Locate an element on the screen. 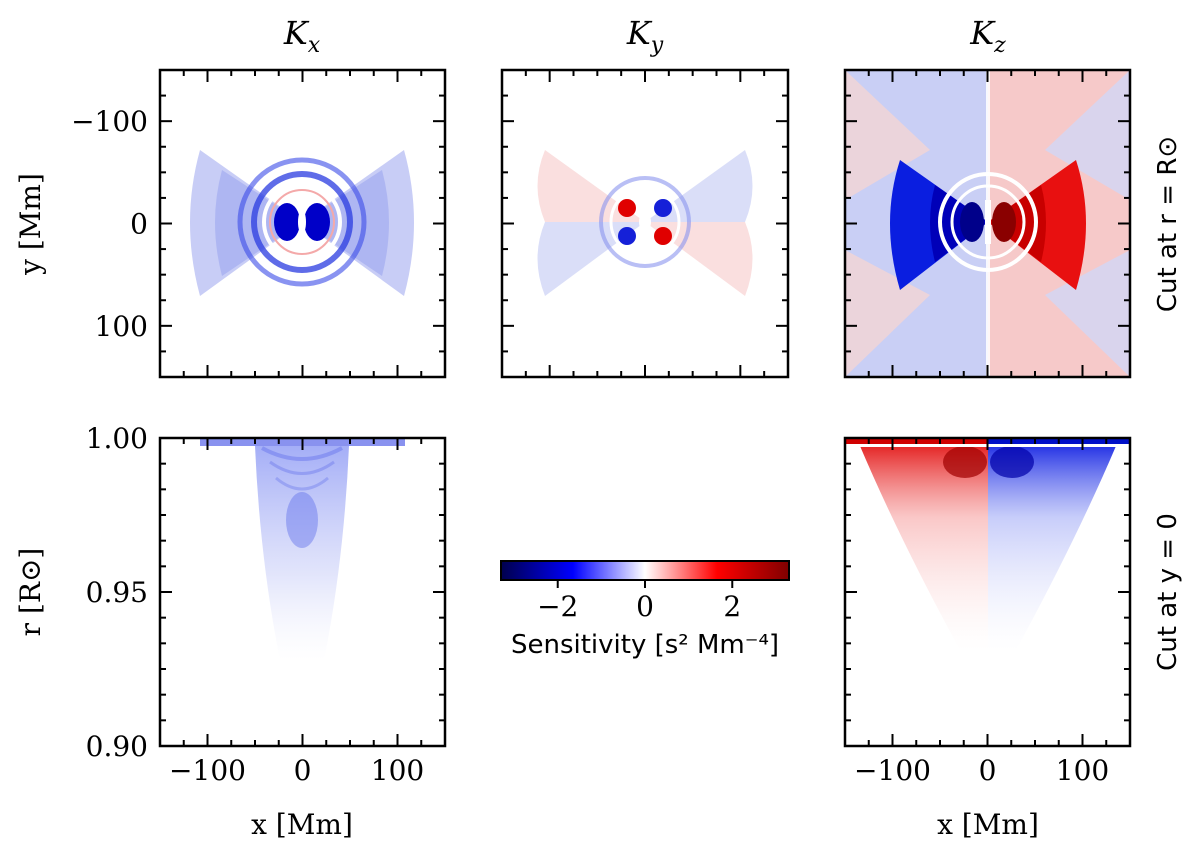  row-label-surface: Cut at r = R⊙ is located at coordinates (1168, 224).